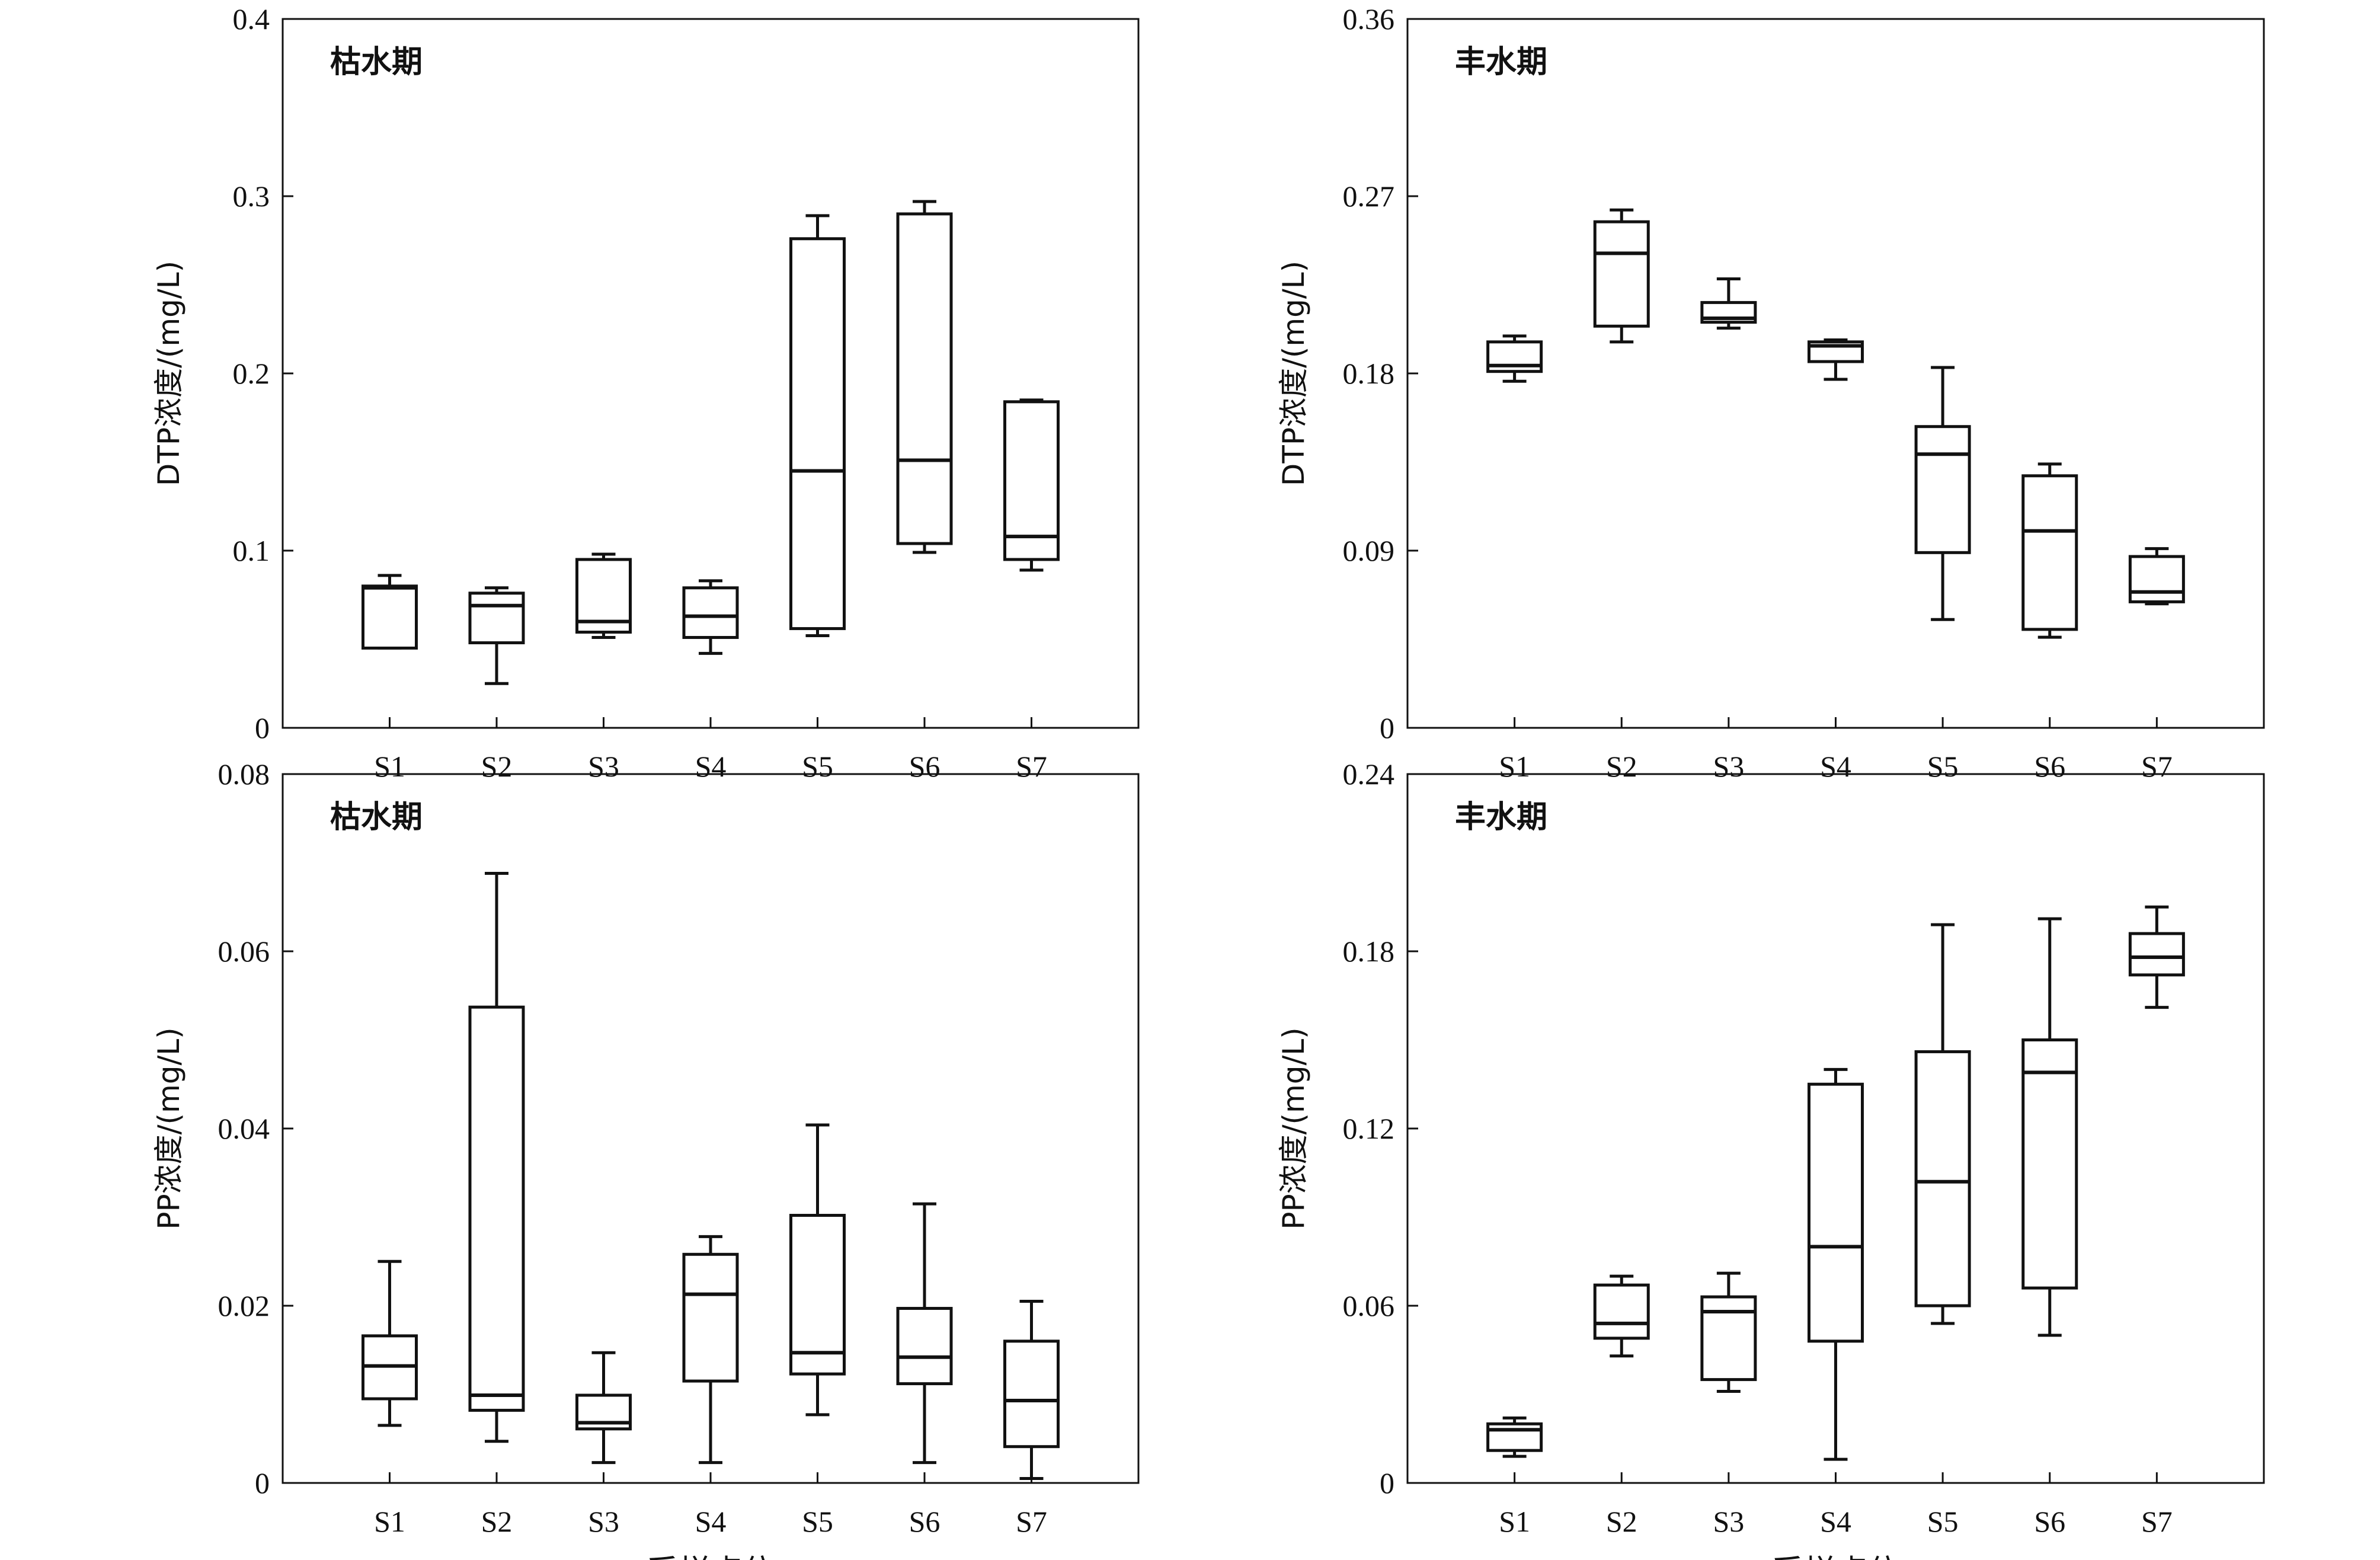  Describe the element at coordinates (244, 1128) in the screenshot. I see `y-tick-label: 0.04` at that location.